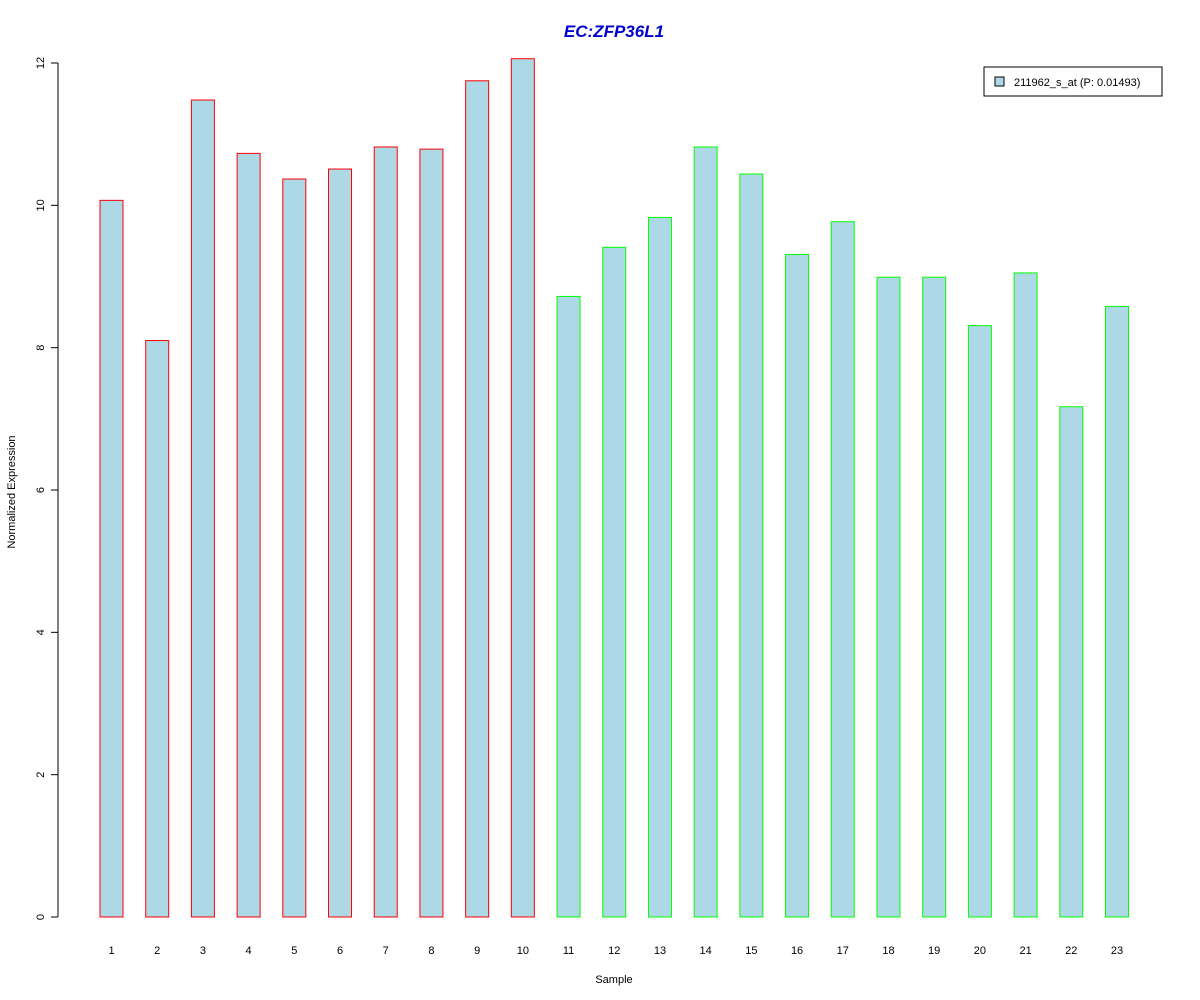 The image size is (1200, 1000). I want to click on legend: 211962_s_at (P: 0.01493), so click(1073, 81).